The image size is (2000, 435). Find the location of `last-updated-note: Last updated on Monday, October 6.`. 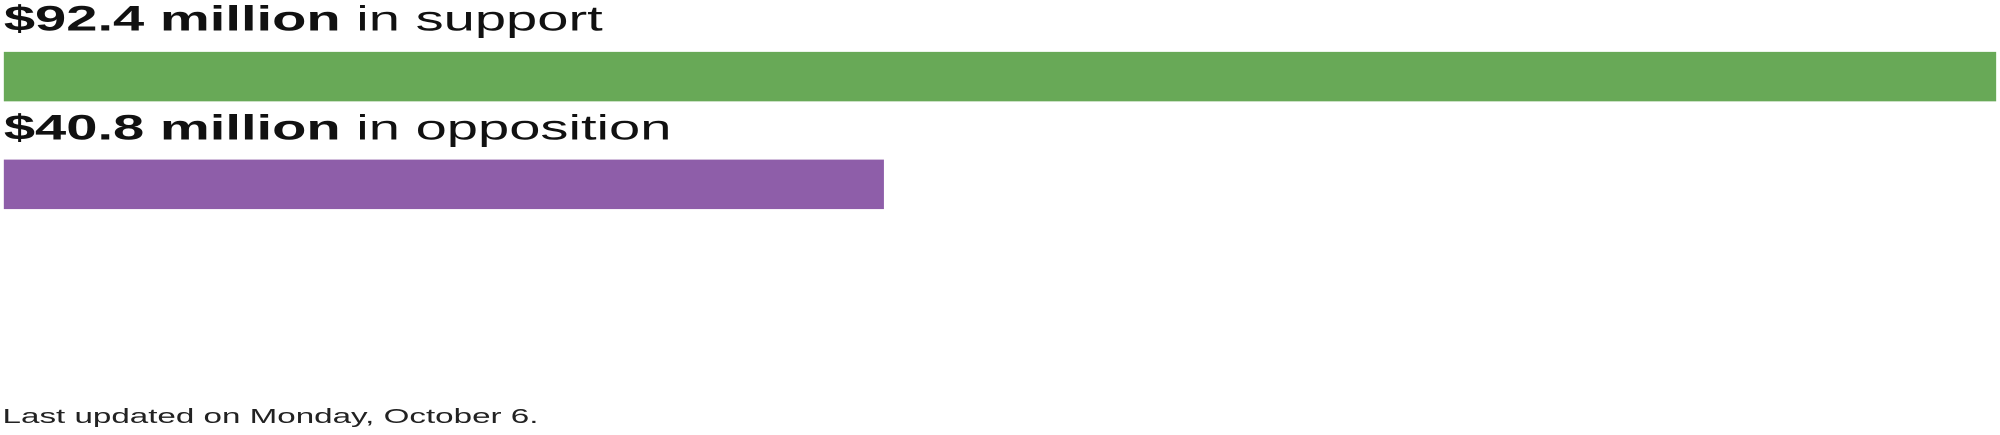

last-updated-note: Last updated on Monday, October 6. is located at coordinates (270, 415).